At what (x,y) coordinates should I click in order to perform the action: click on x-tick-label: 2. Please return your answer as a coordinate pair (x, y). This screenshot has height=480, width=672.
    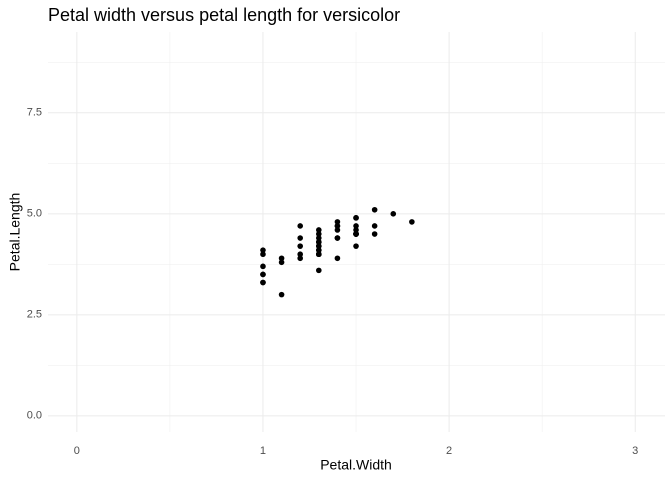
    Looking at the image, I should click on (449, 451).